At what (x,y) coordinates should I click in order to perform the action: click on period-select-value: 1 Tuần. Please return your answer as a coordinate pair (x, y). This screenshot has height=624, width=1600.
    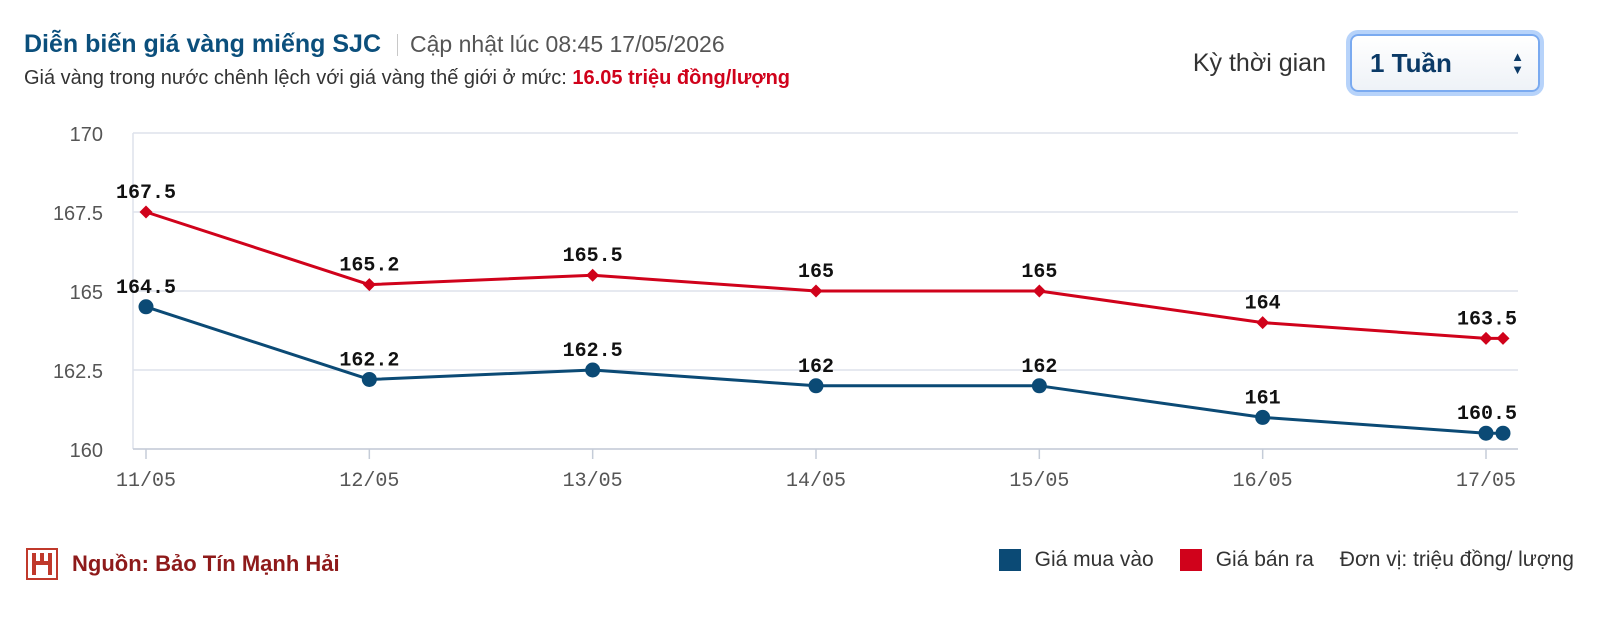
    Looking at the image, I should click on (1411, 62).